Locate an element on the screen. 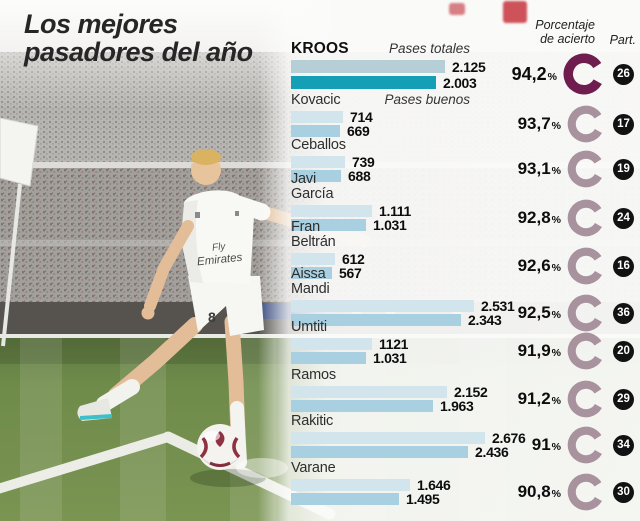  value-pases-totales: 2.531 is located at coordinates (498, 306).